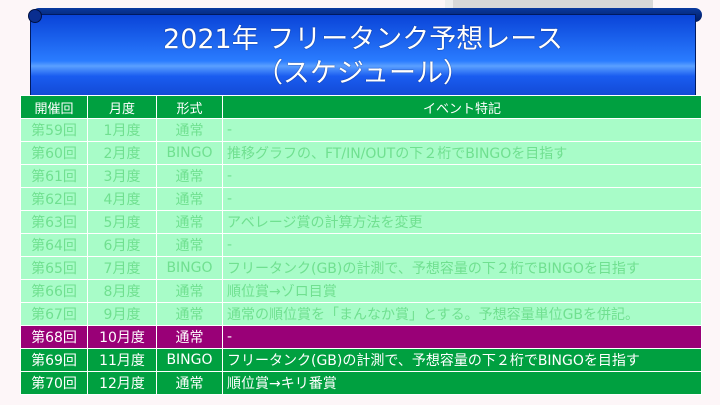 The width and height of the screenshot is (720, 405). Describe the element at coordinates (363, 73) in the screenshot. I see `title-line-2: （スケジュール）` at that location.